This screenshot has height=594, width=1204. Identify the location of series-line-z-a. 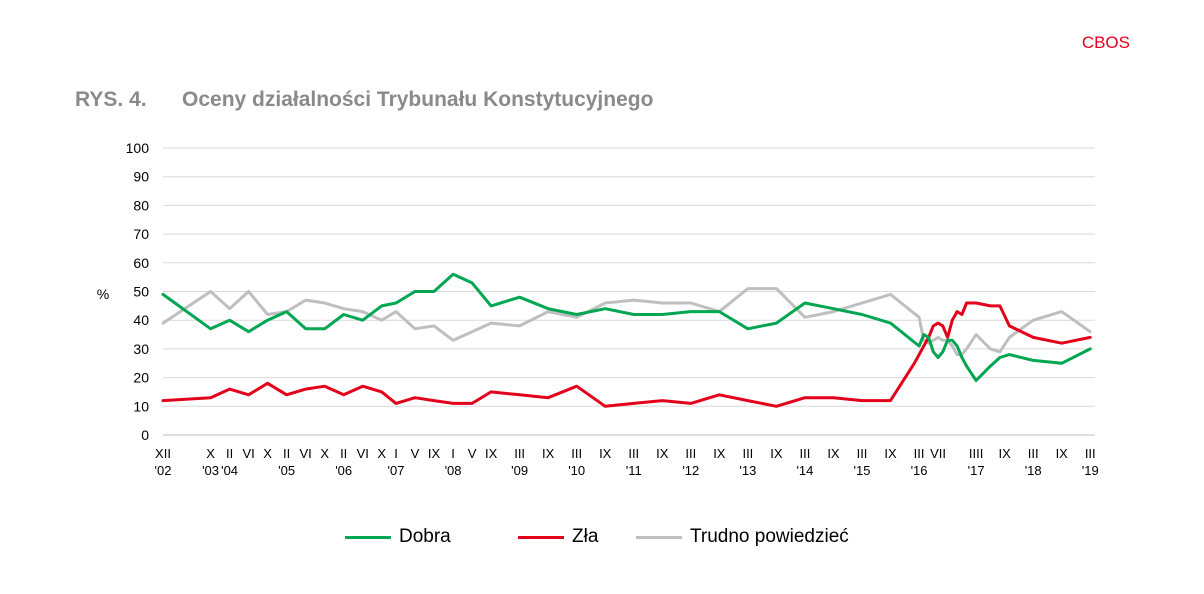
(626, 354).